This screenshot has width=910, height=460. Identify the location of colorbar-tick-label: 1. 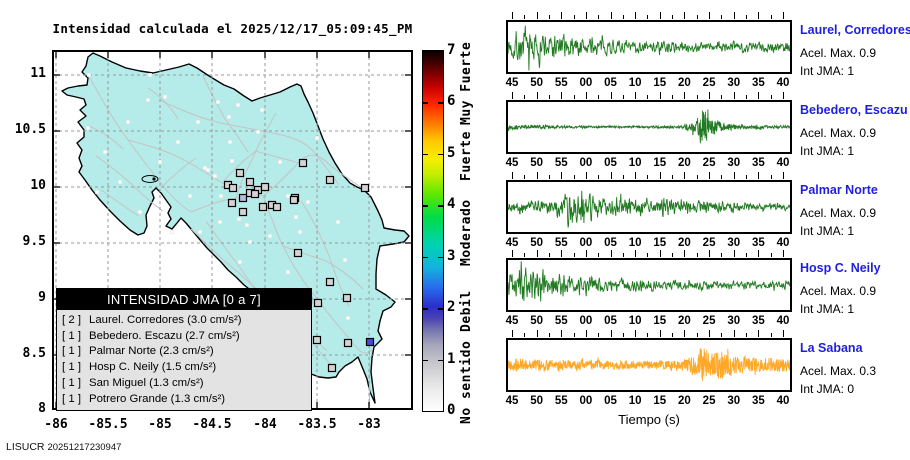
(451, 358).